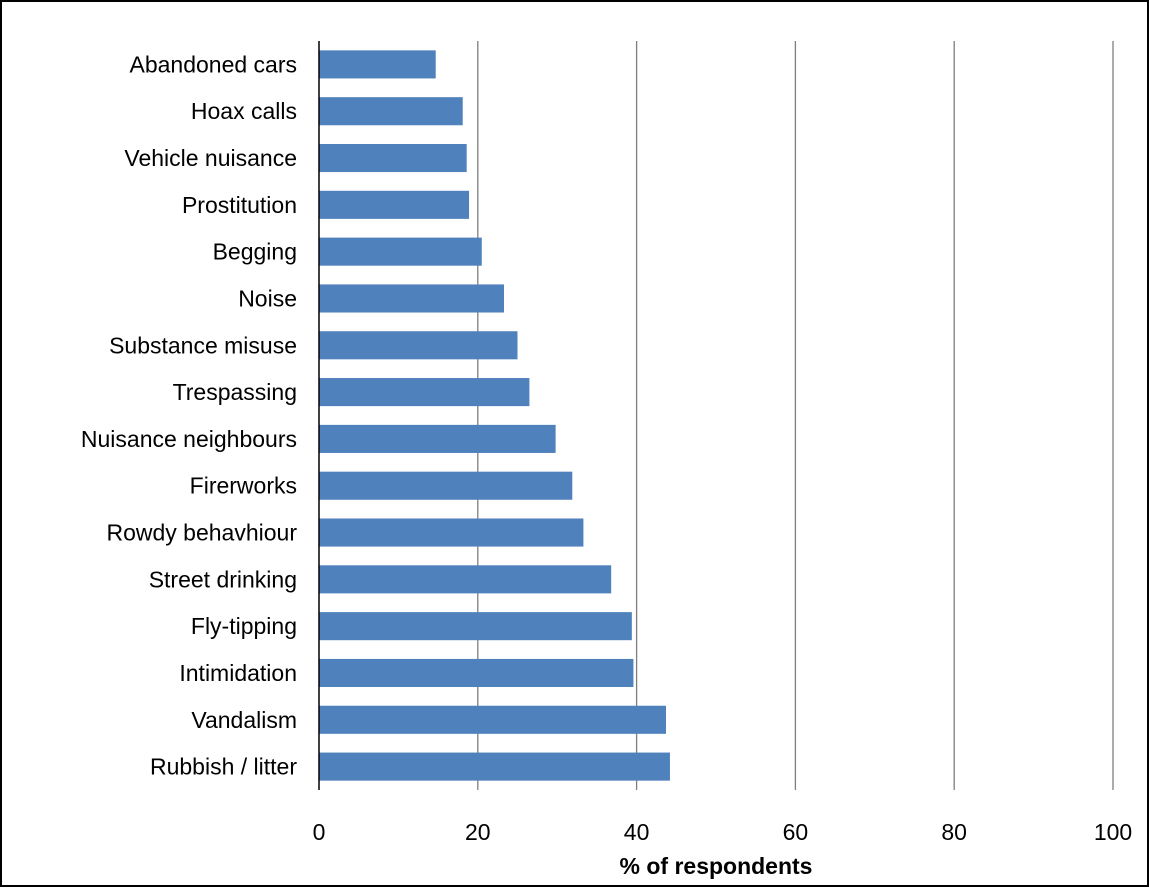  I want to click on bar-rowdy-behavhiour, so click(451, 532).